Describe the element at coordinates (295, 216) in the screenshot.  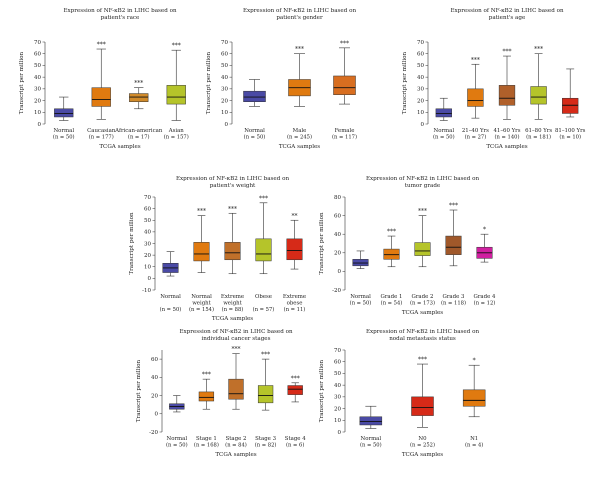
I see `significance-label: **` at that location.